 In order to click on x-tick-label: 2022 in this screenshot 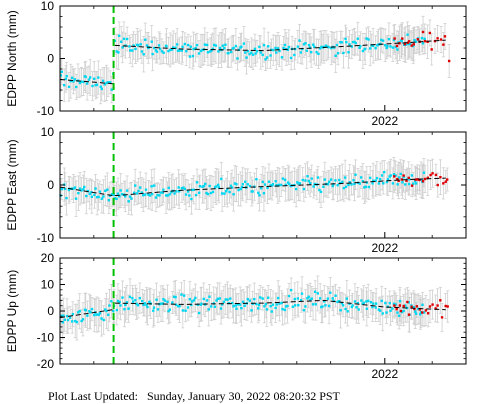, I will do `click(384, 248)`.